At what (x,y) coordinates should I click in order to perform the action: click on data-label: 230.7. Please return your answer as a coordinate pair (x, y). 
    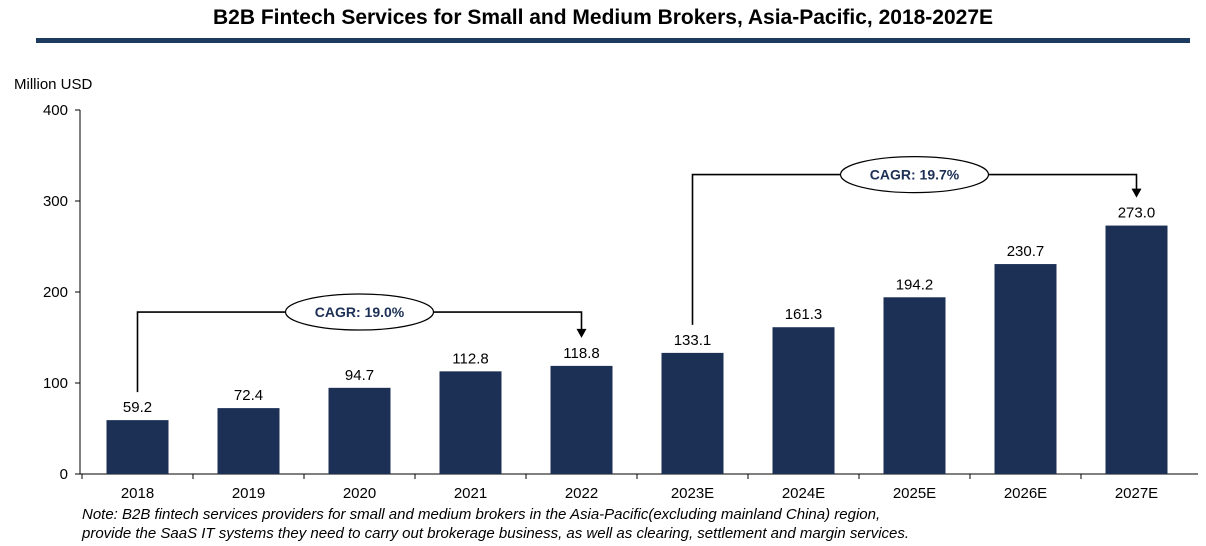
    Looking at the image, I should click on (1026, 251).